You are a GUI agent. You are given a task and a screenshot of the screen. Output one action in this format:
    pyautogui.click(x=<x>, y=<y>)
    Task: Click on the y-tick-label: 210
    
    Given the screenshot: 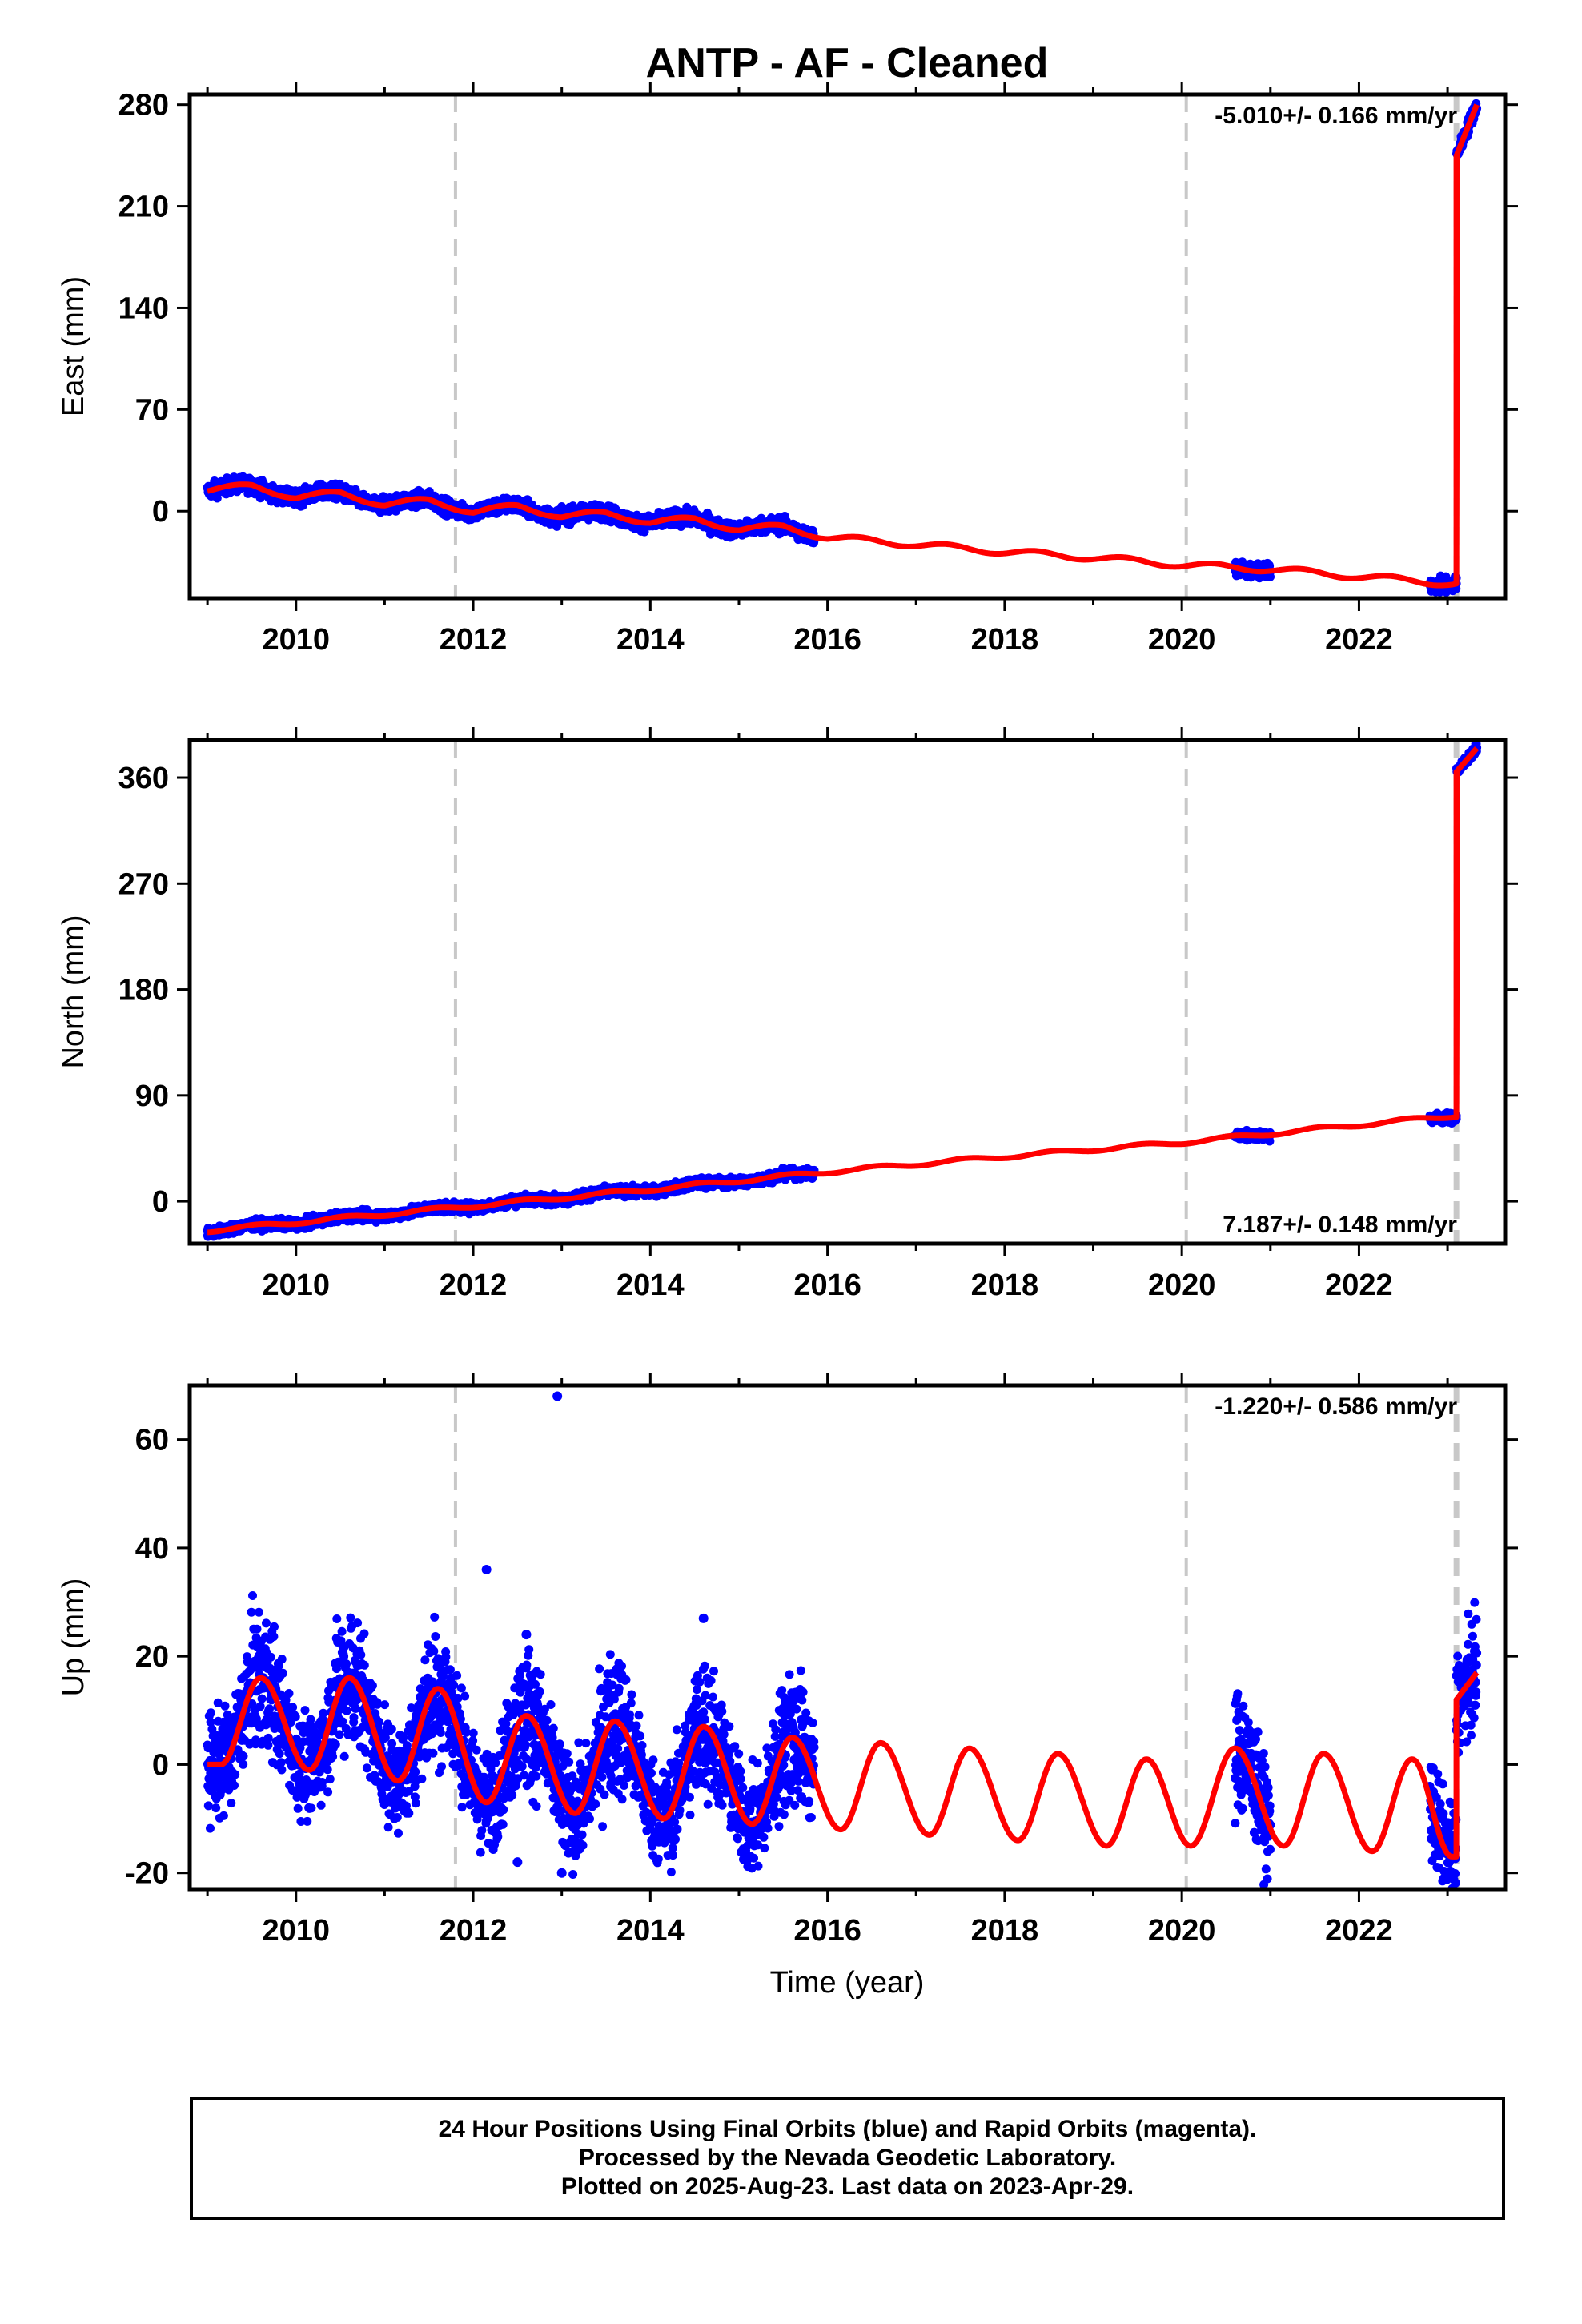 What is the action you would take?
    pyautogui.click(x=144, y=208)
    